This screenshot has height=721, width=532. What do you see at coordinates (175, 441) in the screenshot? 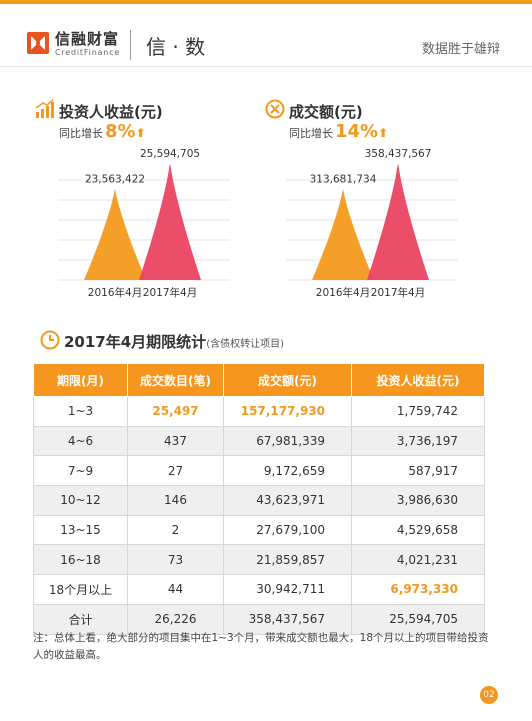
I see `table-cell: 437` at bounding box center [175, 441].